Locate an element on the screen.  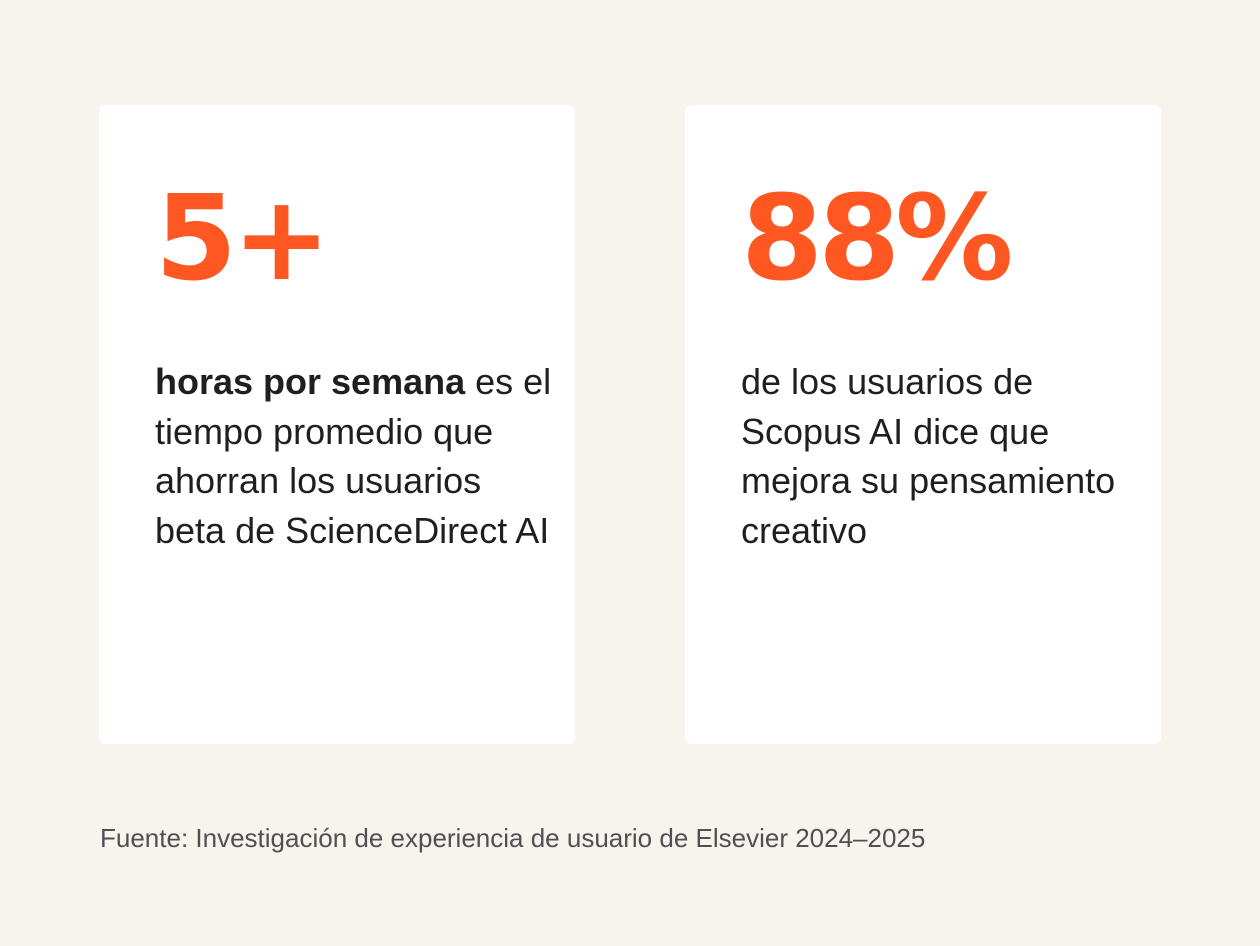
stat-value: 88% is located at coordinates (877, 238).